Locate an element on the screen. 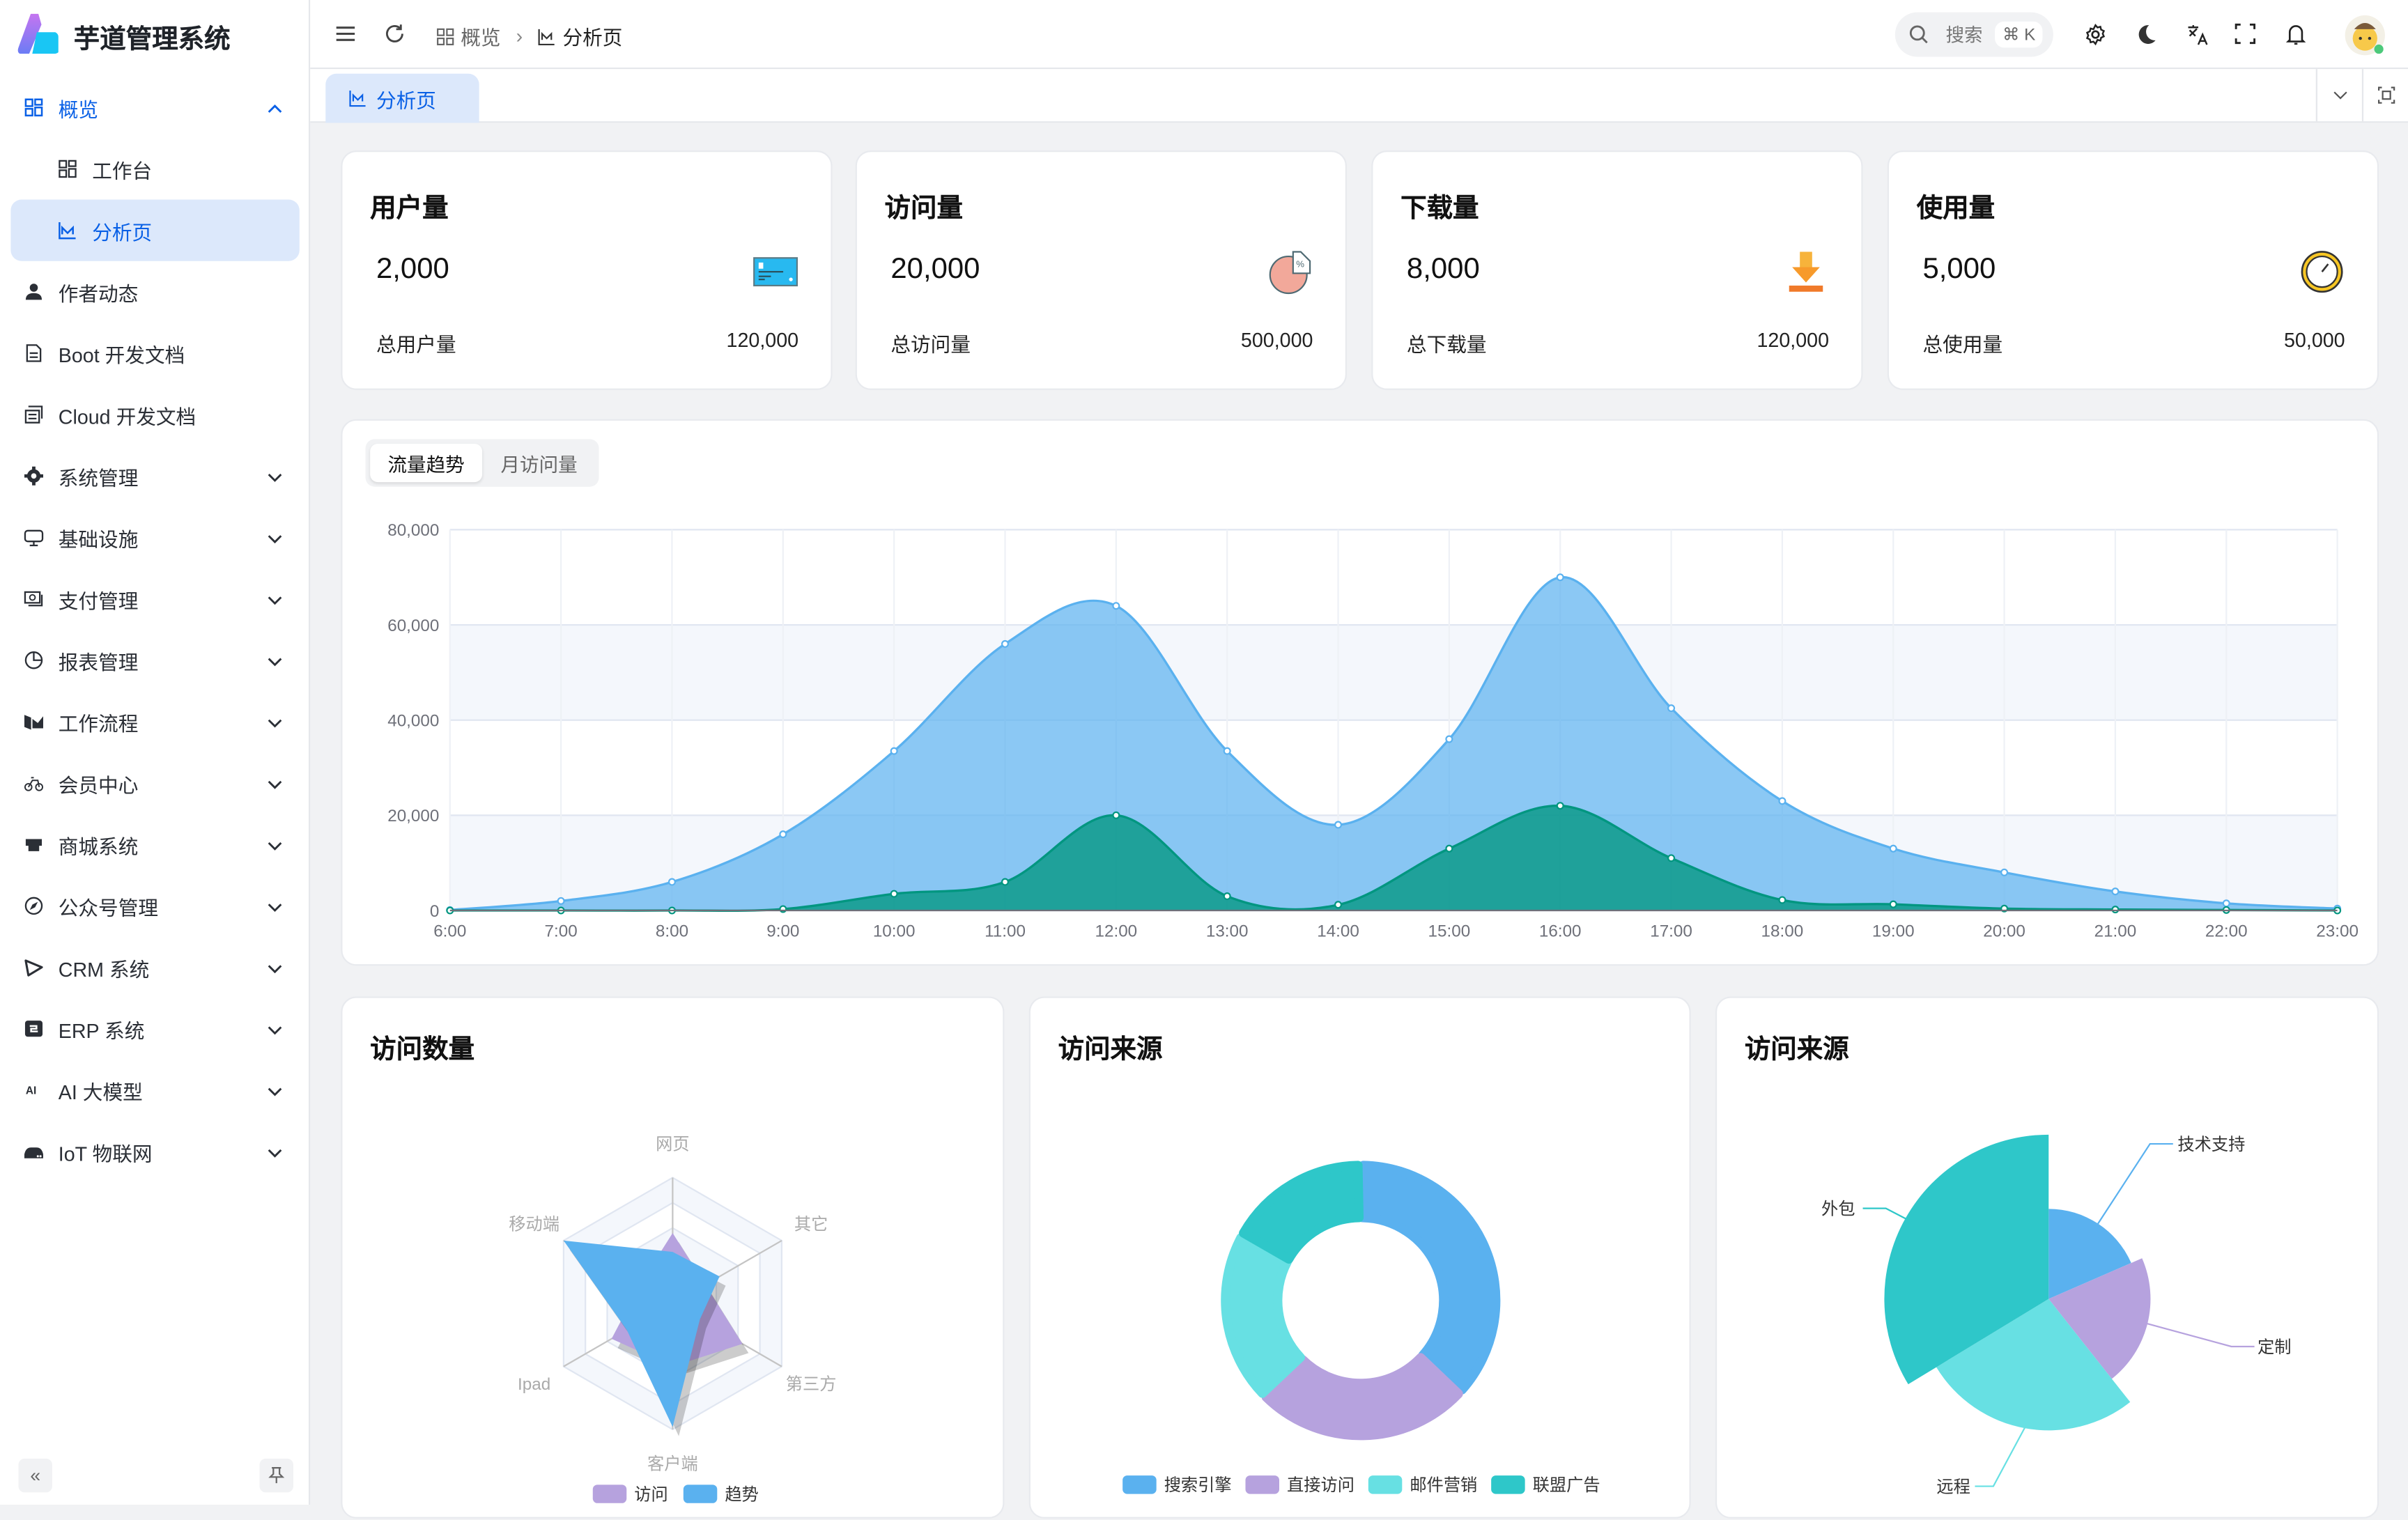 This screenshot has height=1520, width=2408. credit-card-icon is located at coordinates (775, 272).